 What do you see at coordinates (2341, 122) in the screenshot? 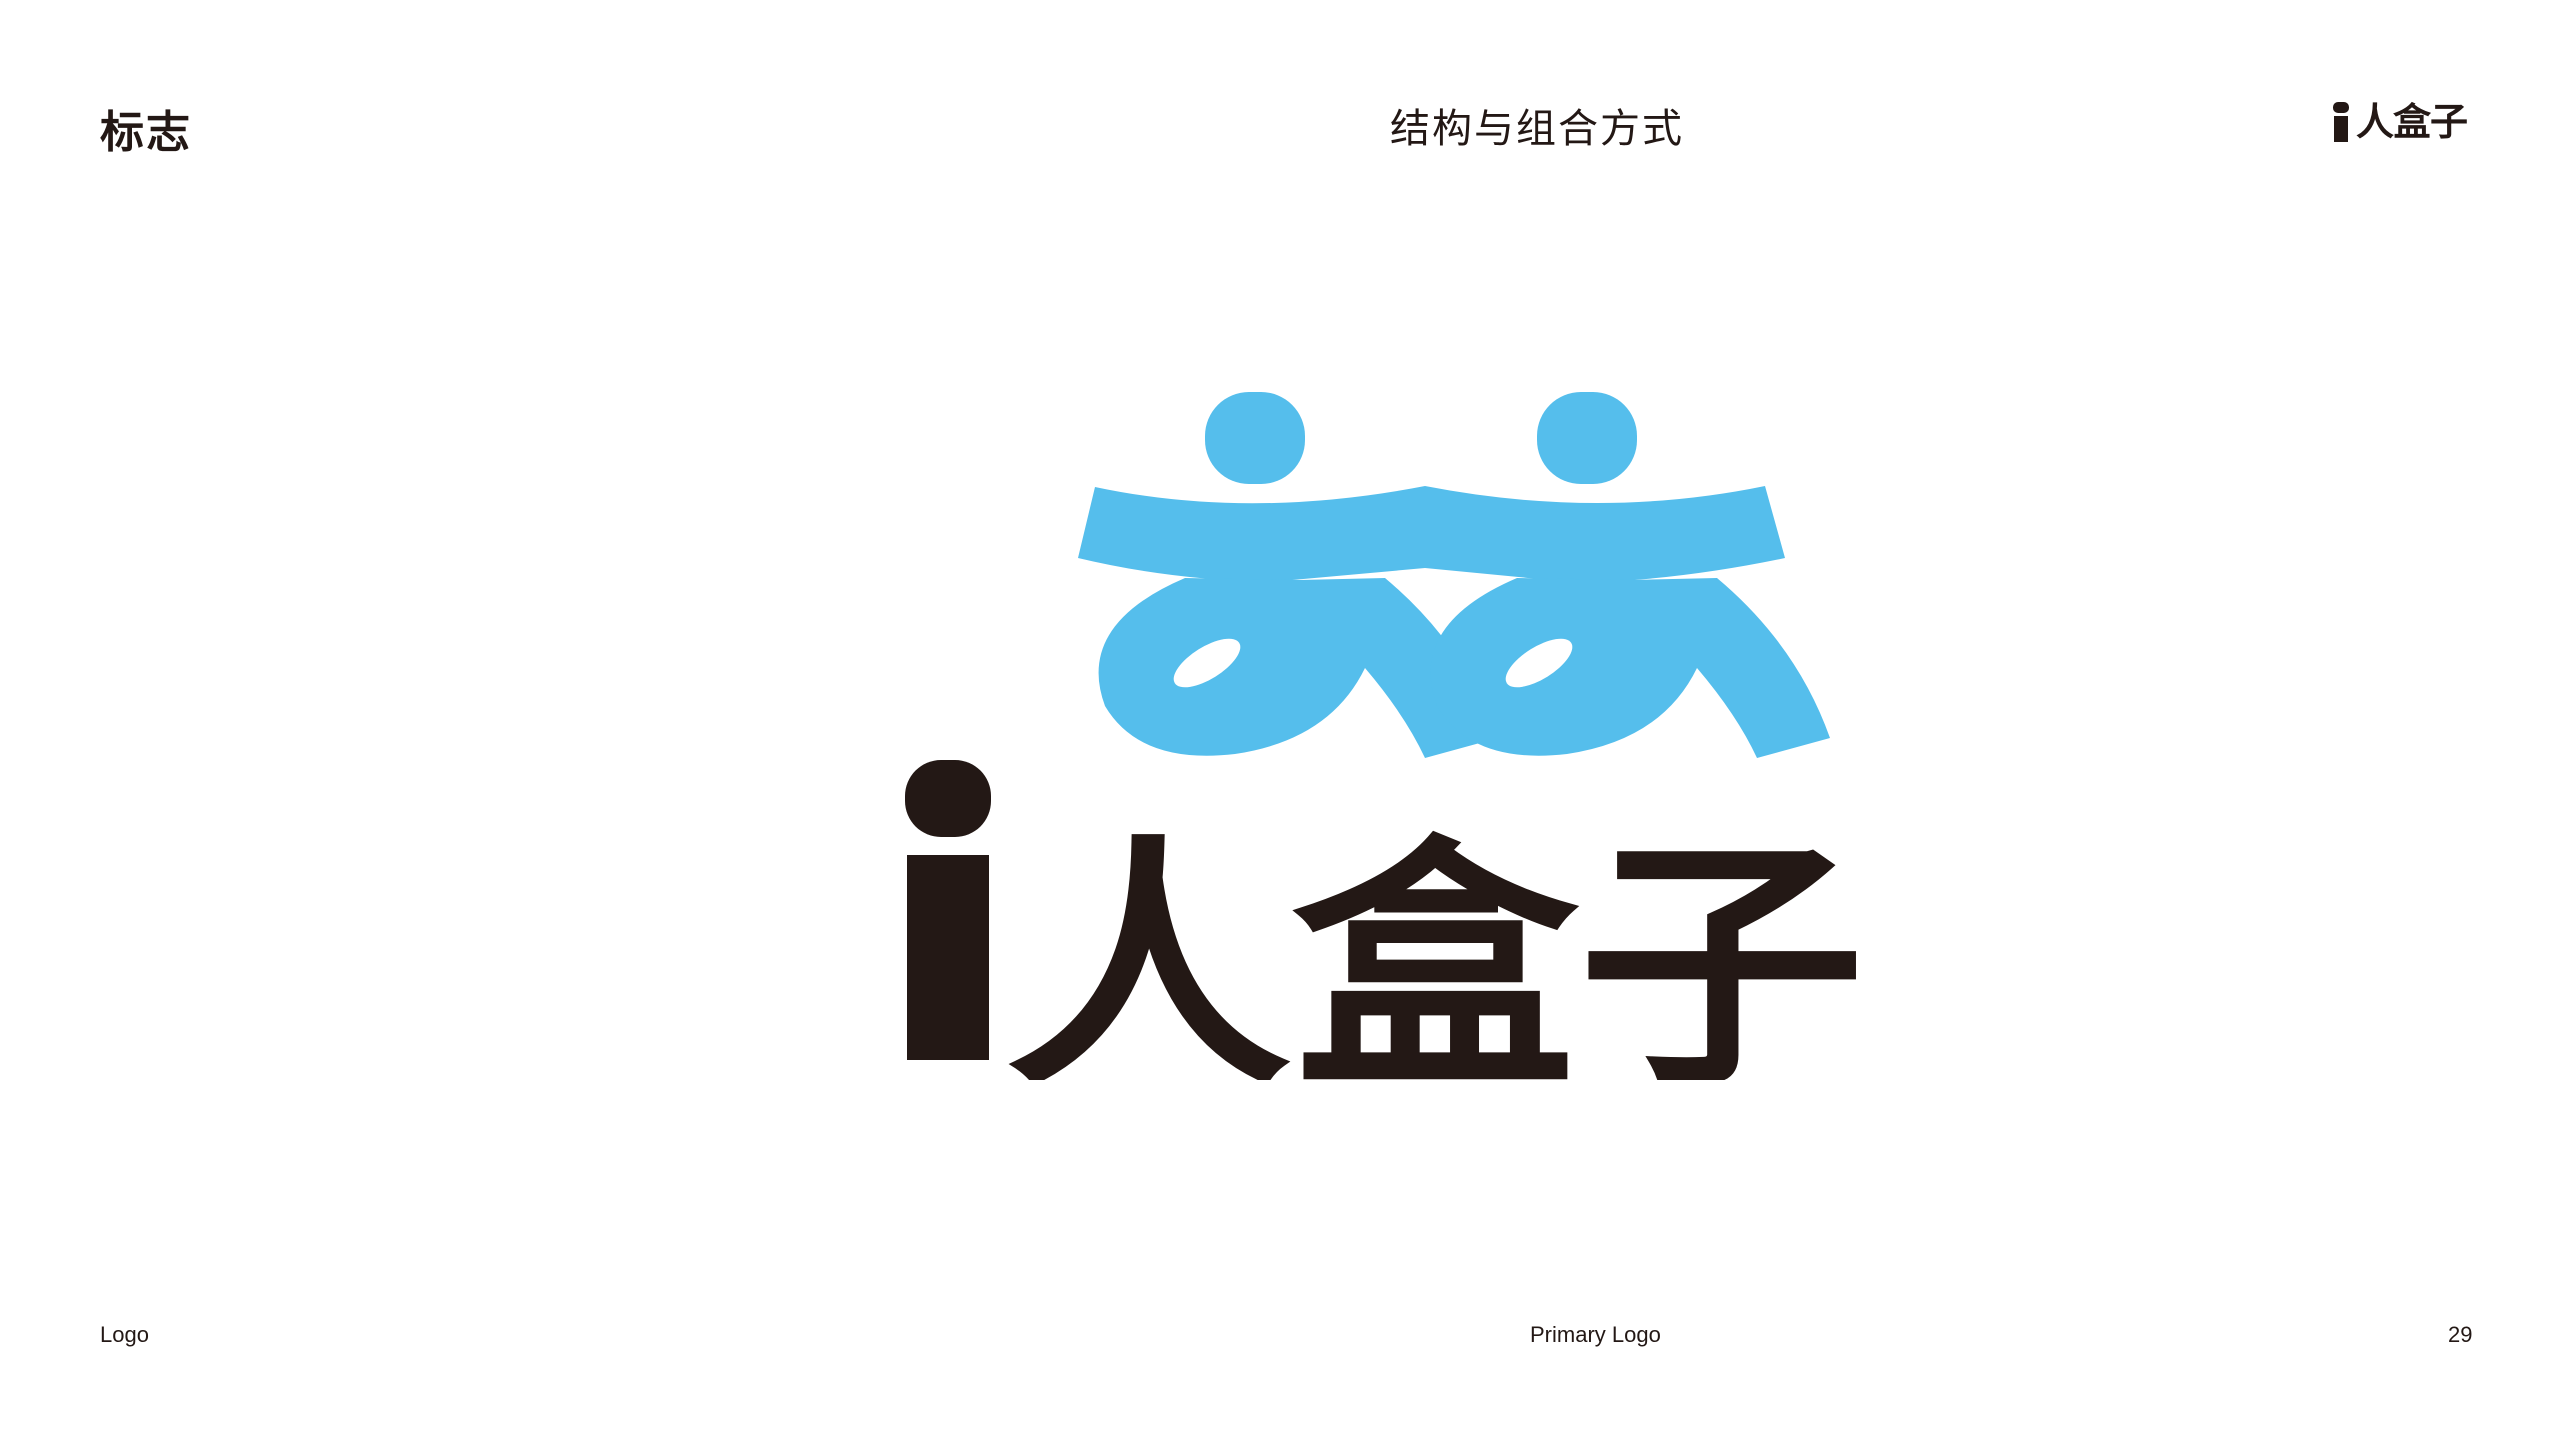
I see `mini-i-glyph` at bounding box center [2341, 122].